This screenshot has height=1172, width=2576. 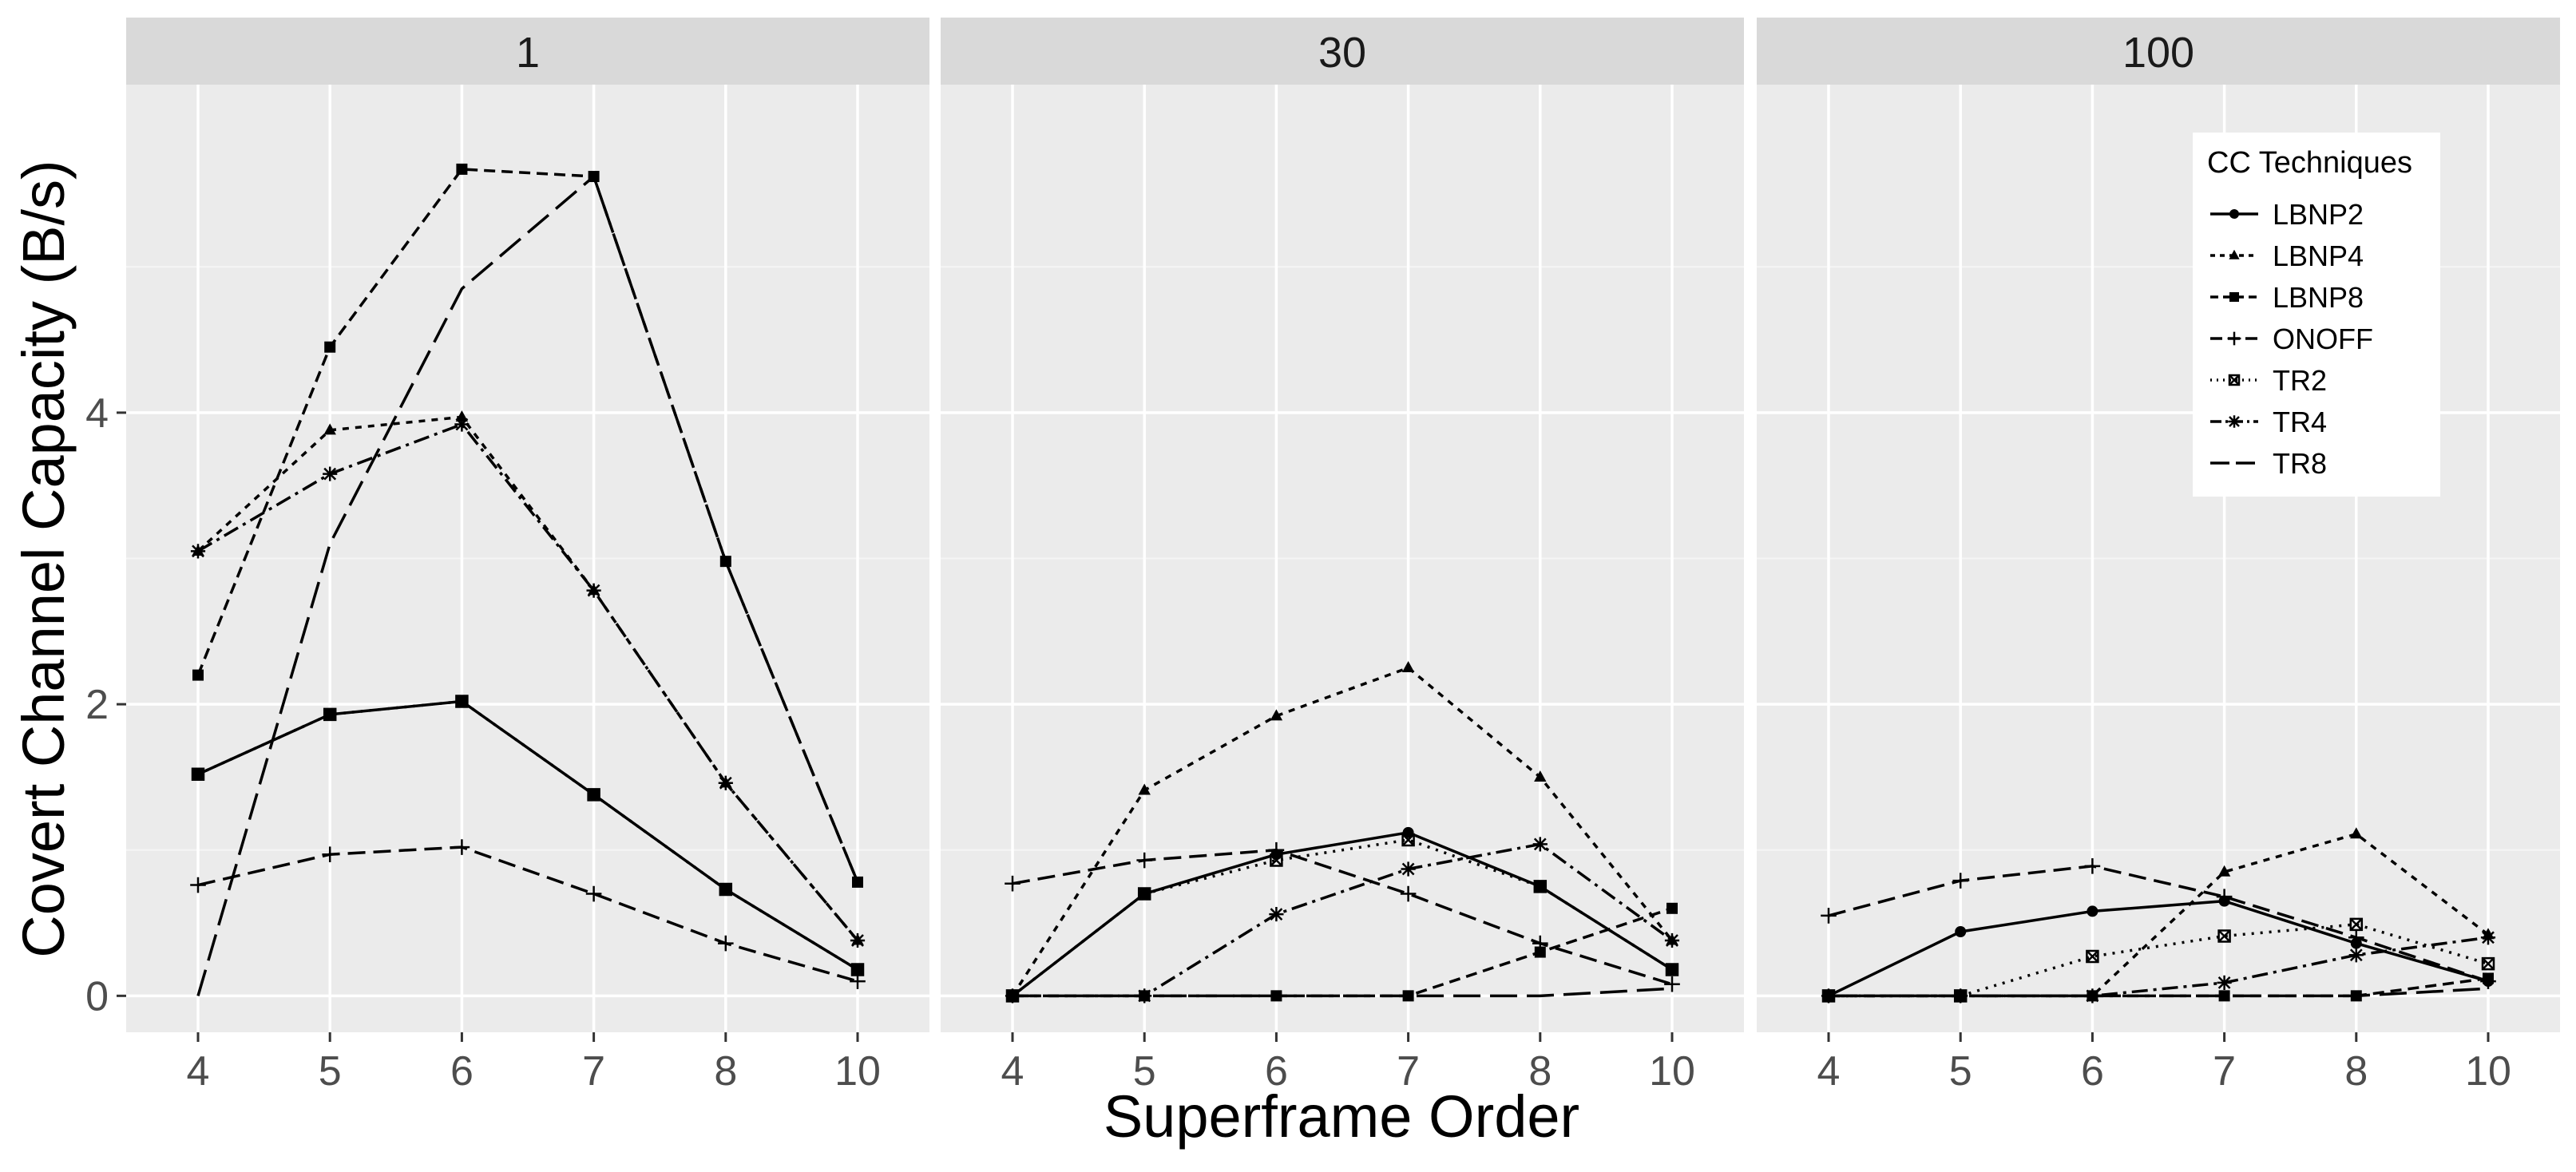 I want to click on legend-item-onoff: ONOFF, so click(x=2291, y=339).